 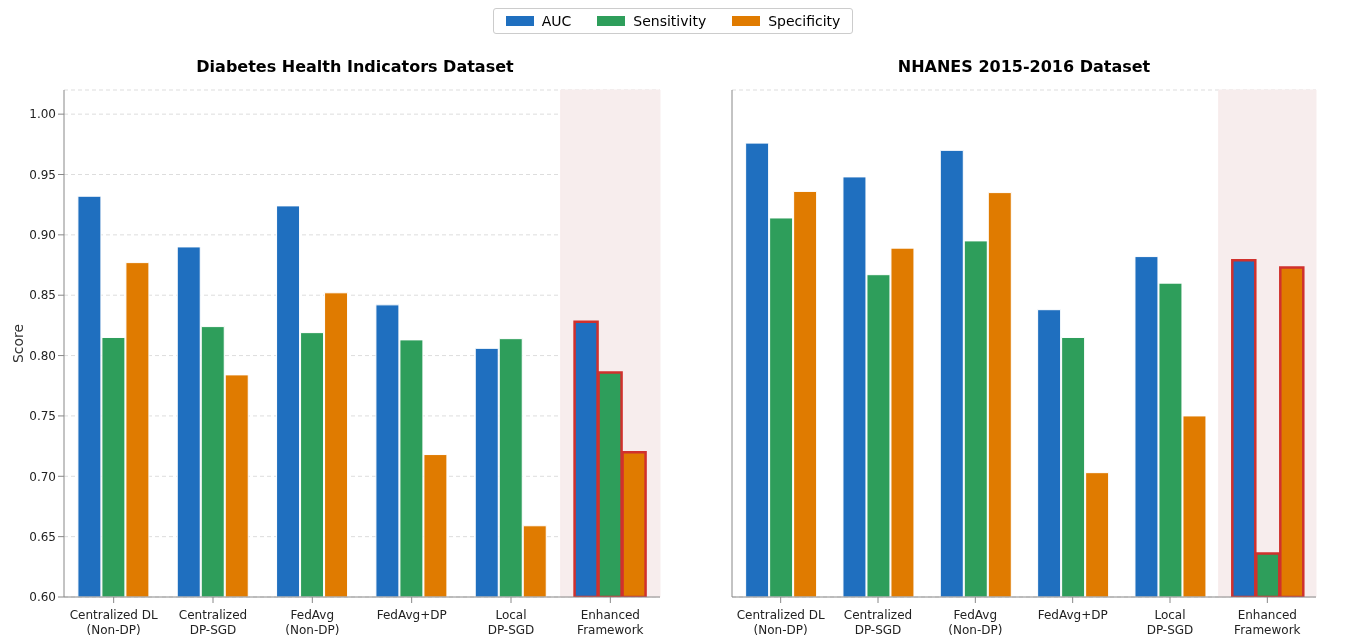 I want to click on legend-label: Sensitivity, so click(x=670, y=21).